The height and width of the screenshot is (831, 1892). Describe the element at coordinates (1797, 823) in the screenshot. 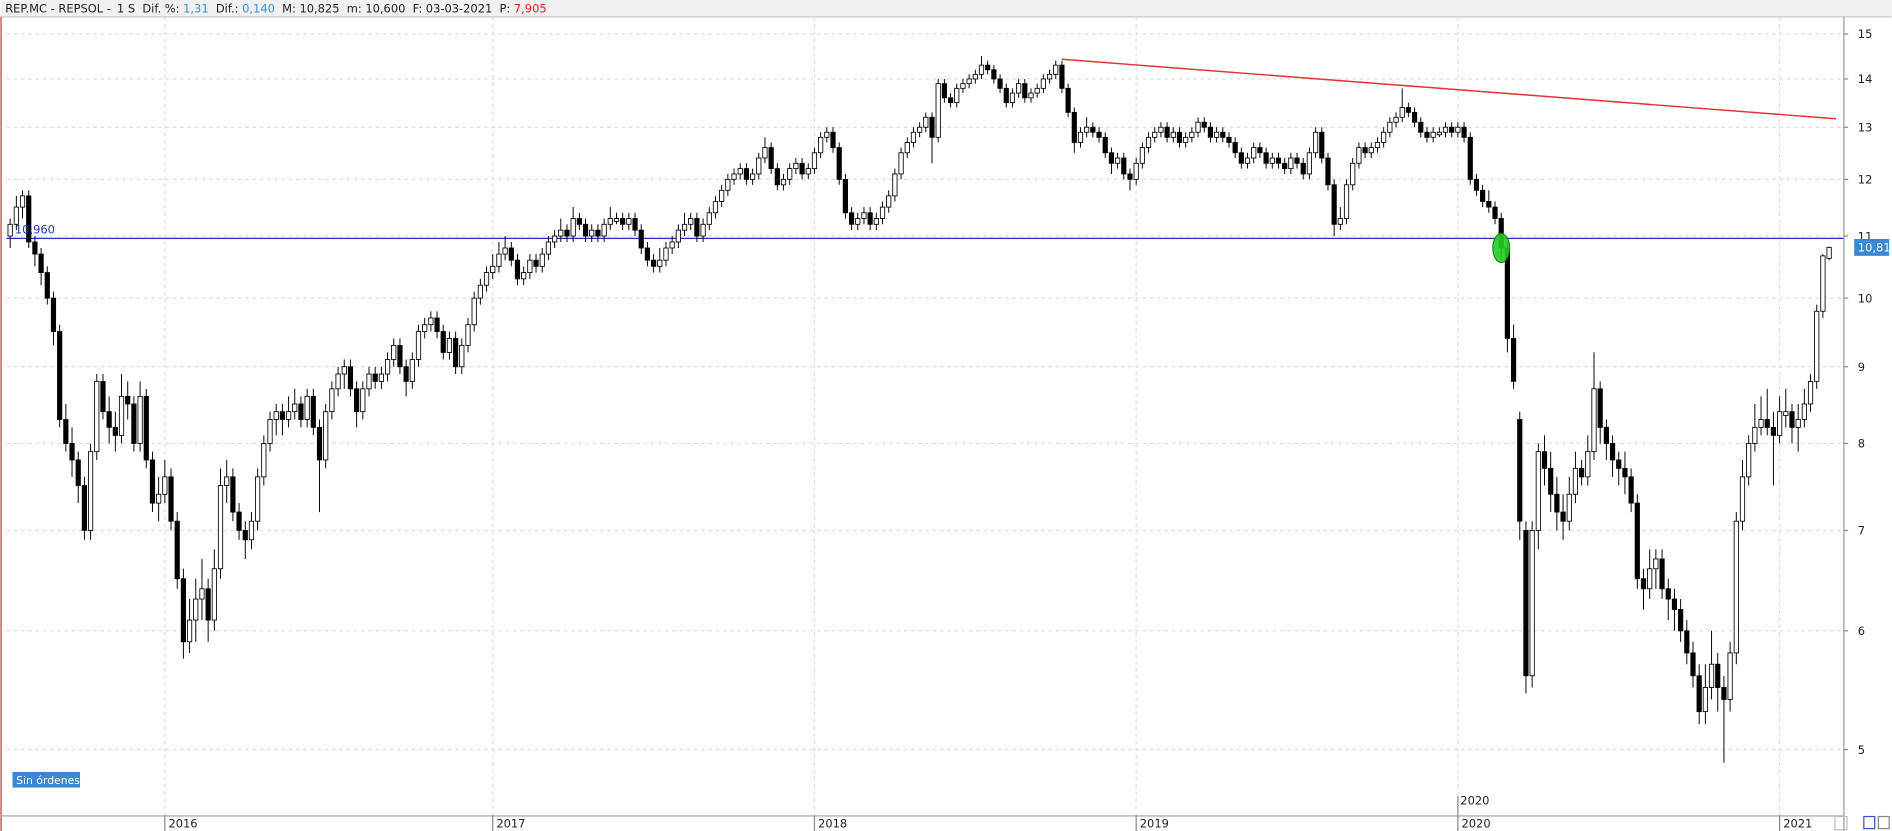

I see `x-tick-label: 2021` at that location.